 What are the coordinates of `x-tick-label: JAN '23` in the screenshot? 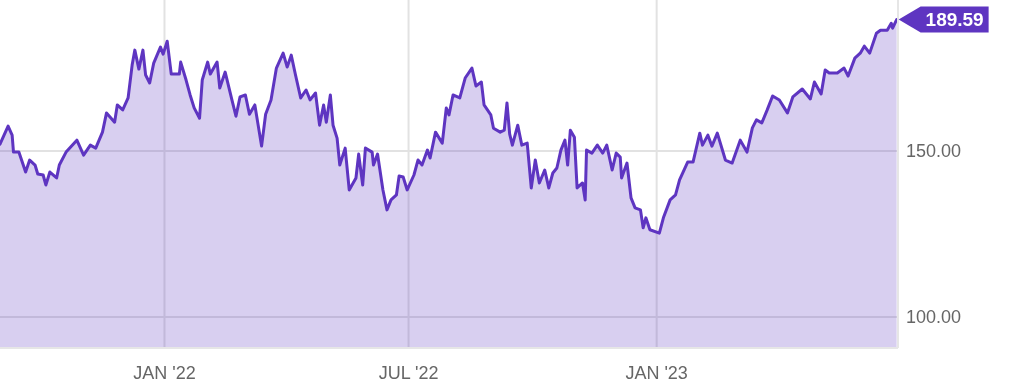 It's located at (656, 373).